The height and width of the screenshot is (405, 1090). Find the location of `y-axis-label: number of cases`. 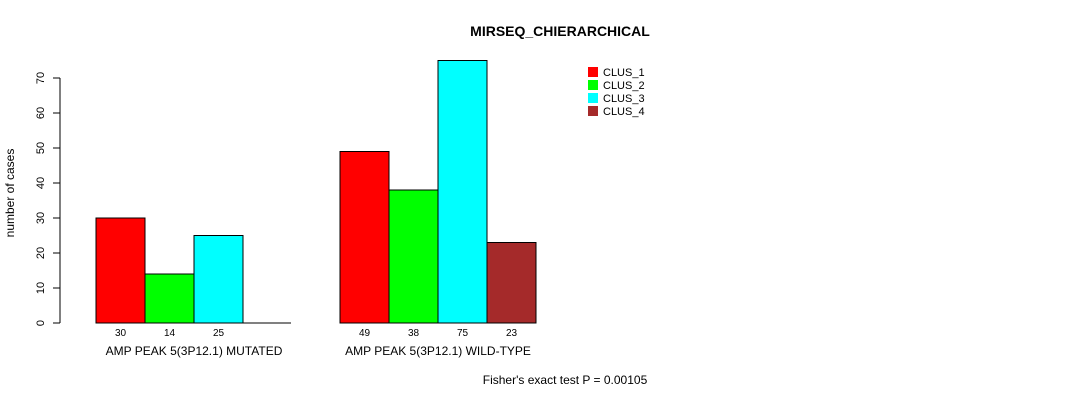

y-axis-label: number of cases is located at coordinates (10, 193).